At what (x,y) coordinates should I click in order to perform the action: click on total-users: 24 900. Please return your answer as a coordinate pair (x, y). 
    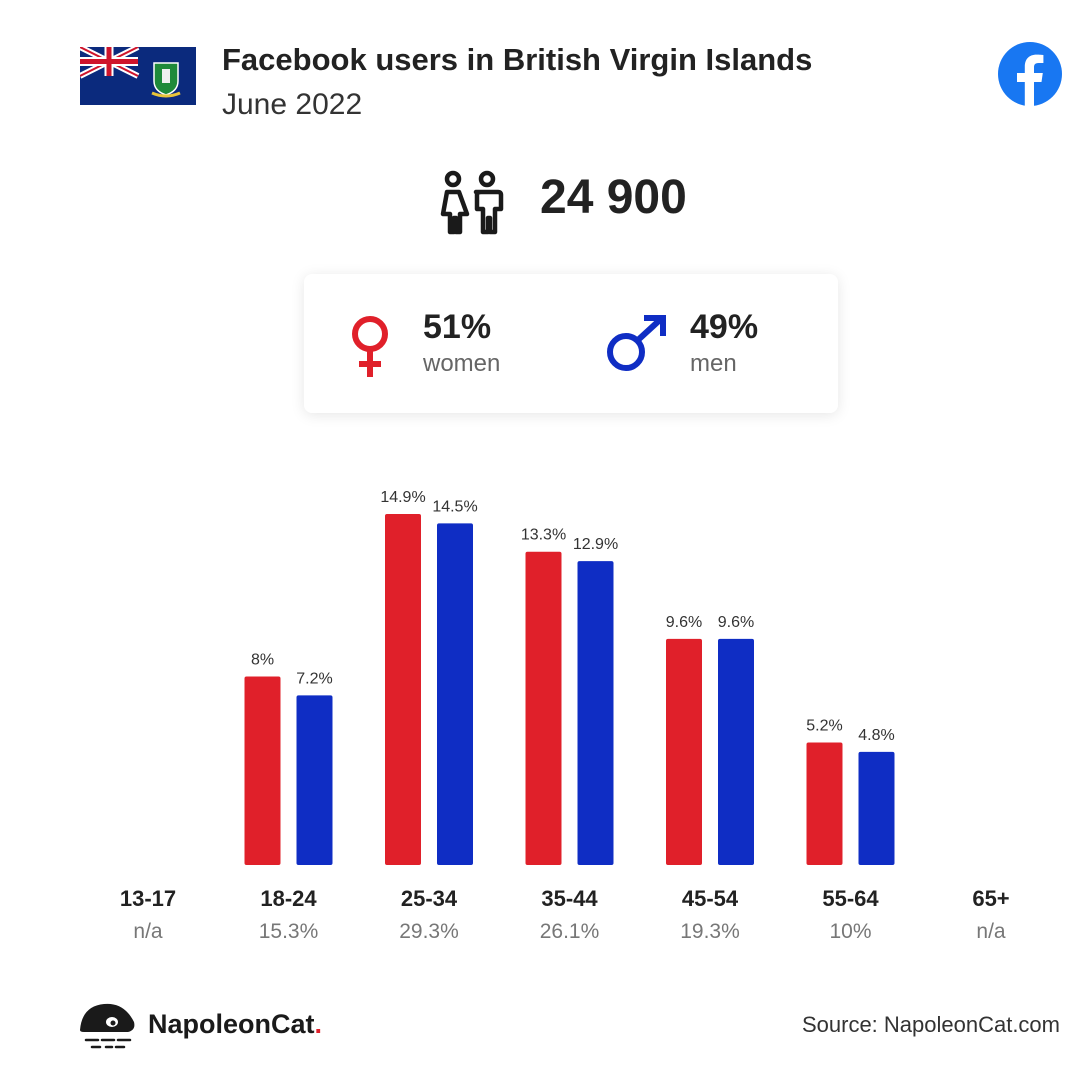
    Looking at the image, I should click on (613, 197).